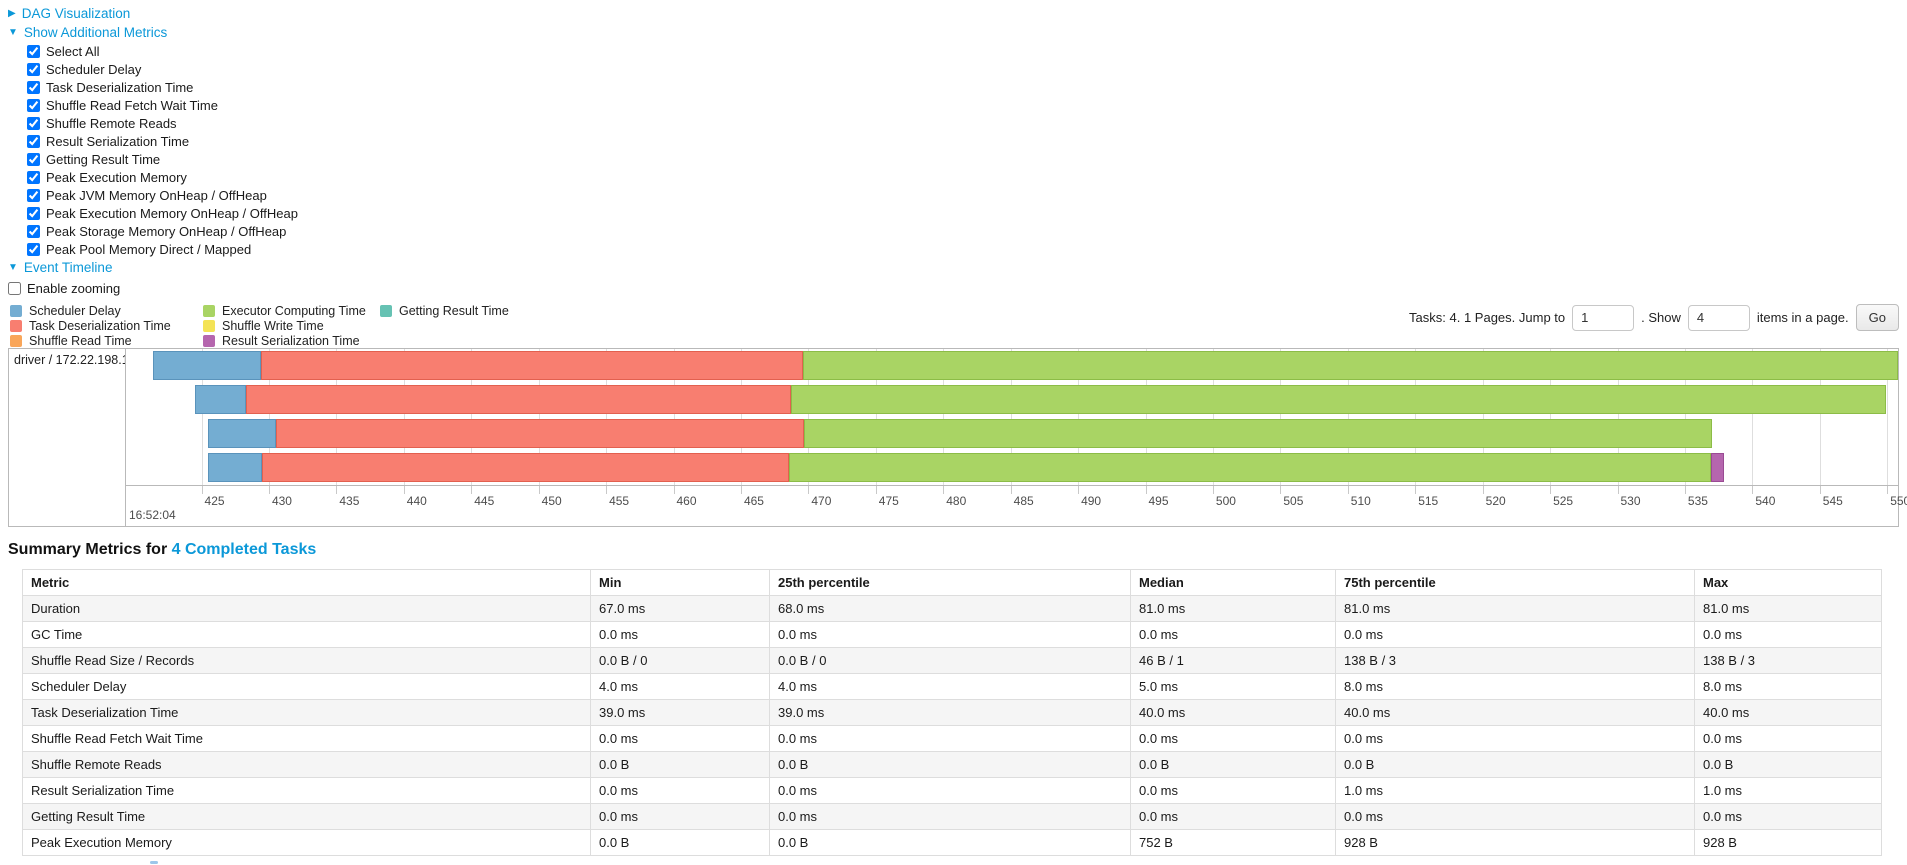 The height and width of the screenshot is (865, 1907). What do you see at coordinates (162, 159) in the screenshot?
I see `metric-checkbox-item: Getting Result Time` at bounding box center [162, 159].